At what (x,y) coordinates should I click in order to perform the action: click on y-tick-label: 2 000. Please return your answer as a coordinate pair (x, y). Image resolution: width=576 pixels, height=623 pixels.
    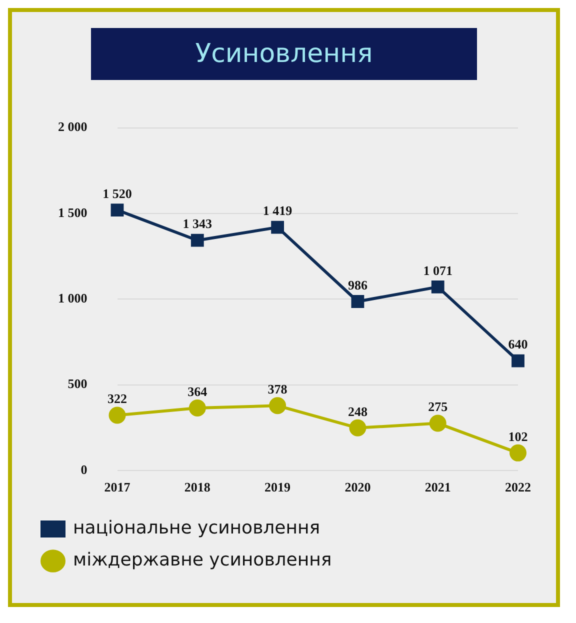
    Looking at the image, I should click on (73, 126).